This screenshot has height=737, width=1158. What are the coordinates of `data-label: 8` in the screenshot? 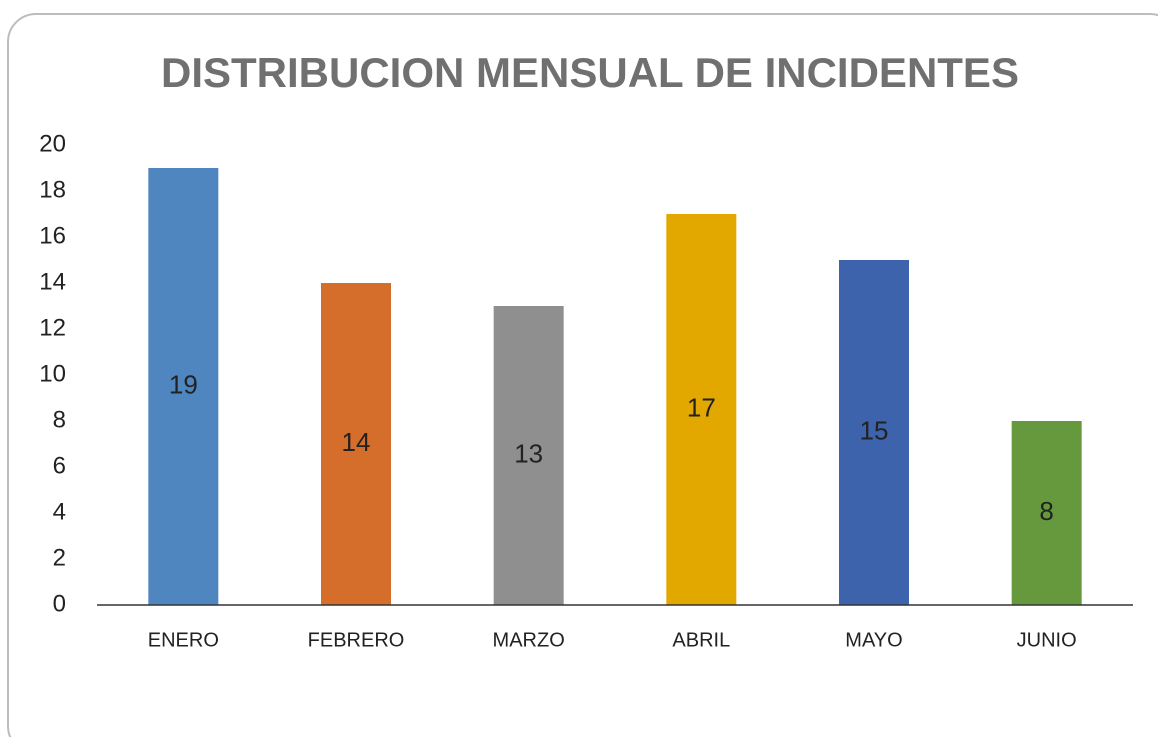 It's located at (1046, 511).